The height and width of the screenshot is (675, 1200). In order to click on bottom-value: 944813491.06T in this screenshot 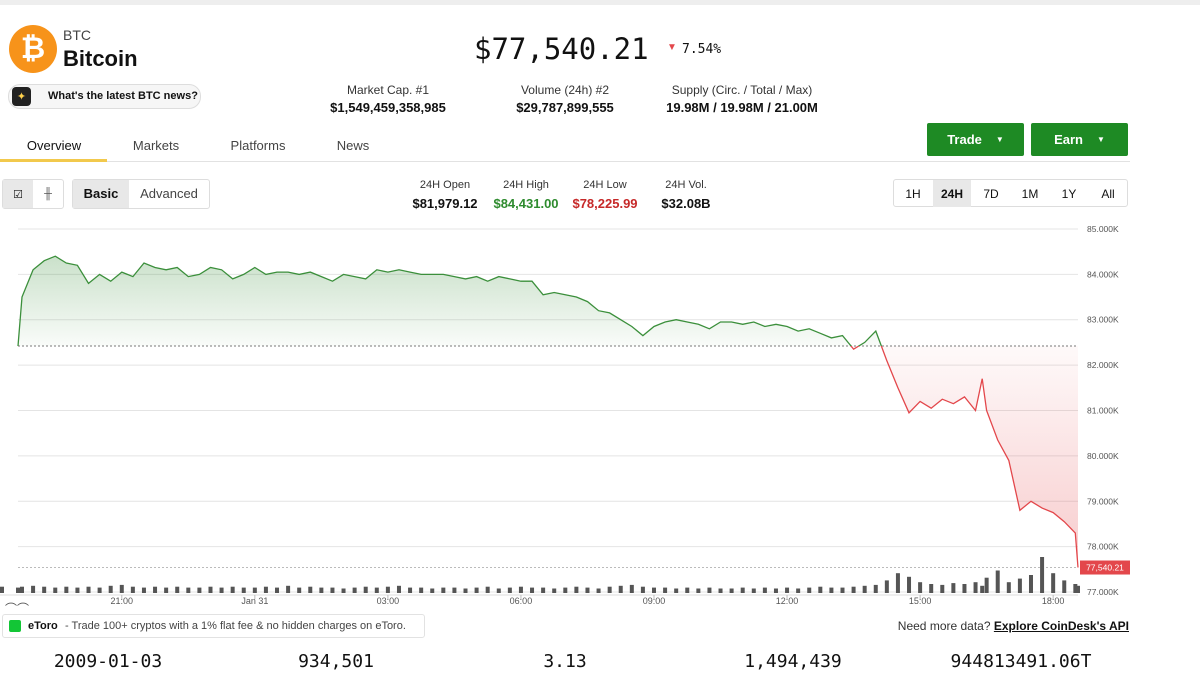, I will do `click(1021, 661)`.